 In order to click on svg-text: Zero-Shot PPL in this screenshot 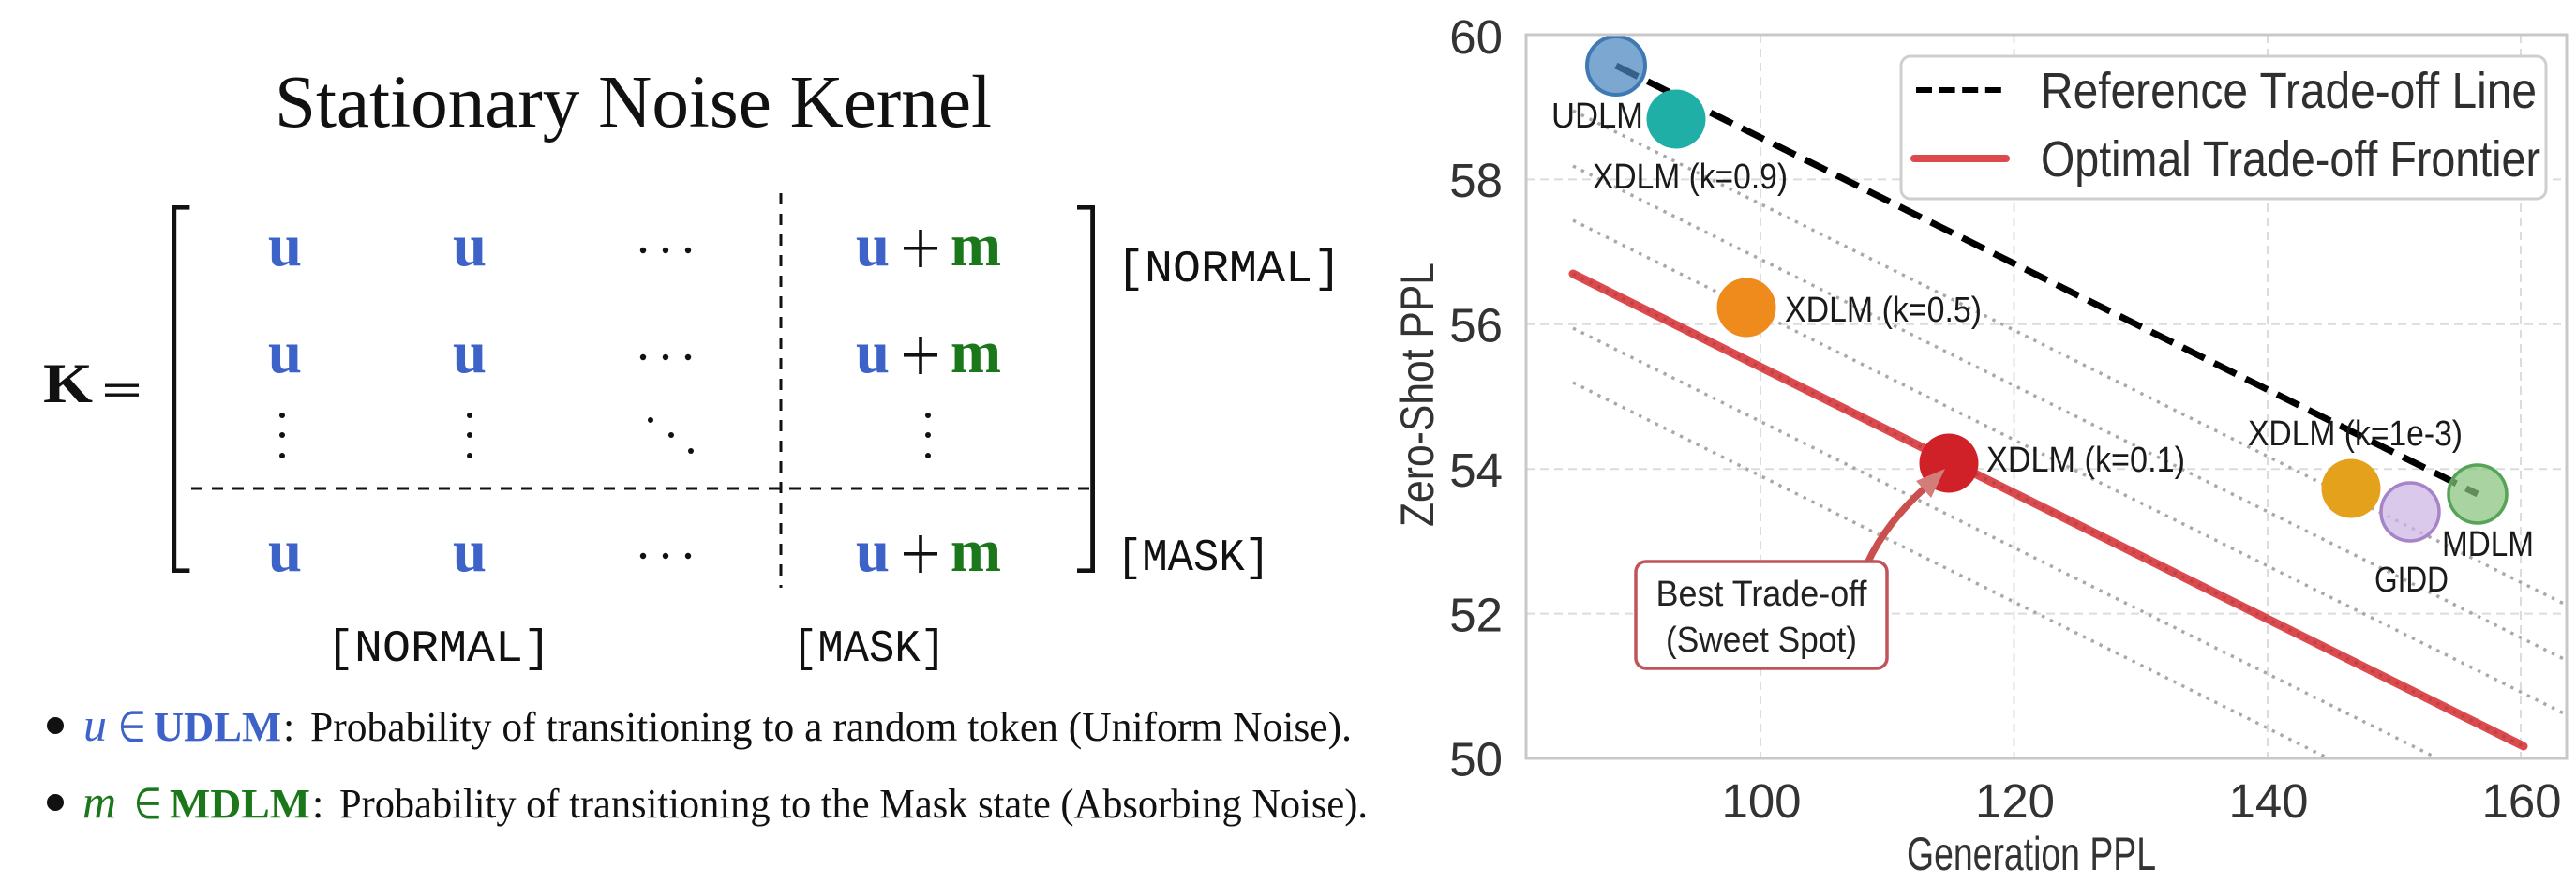, I will do `click(1417, 394)`.